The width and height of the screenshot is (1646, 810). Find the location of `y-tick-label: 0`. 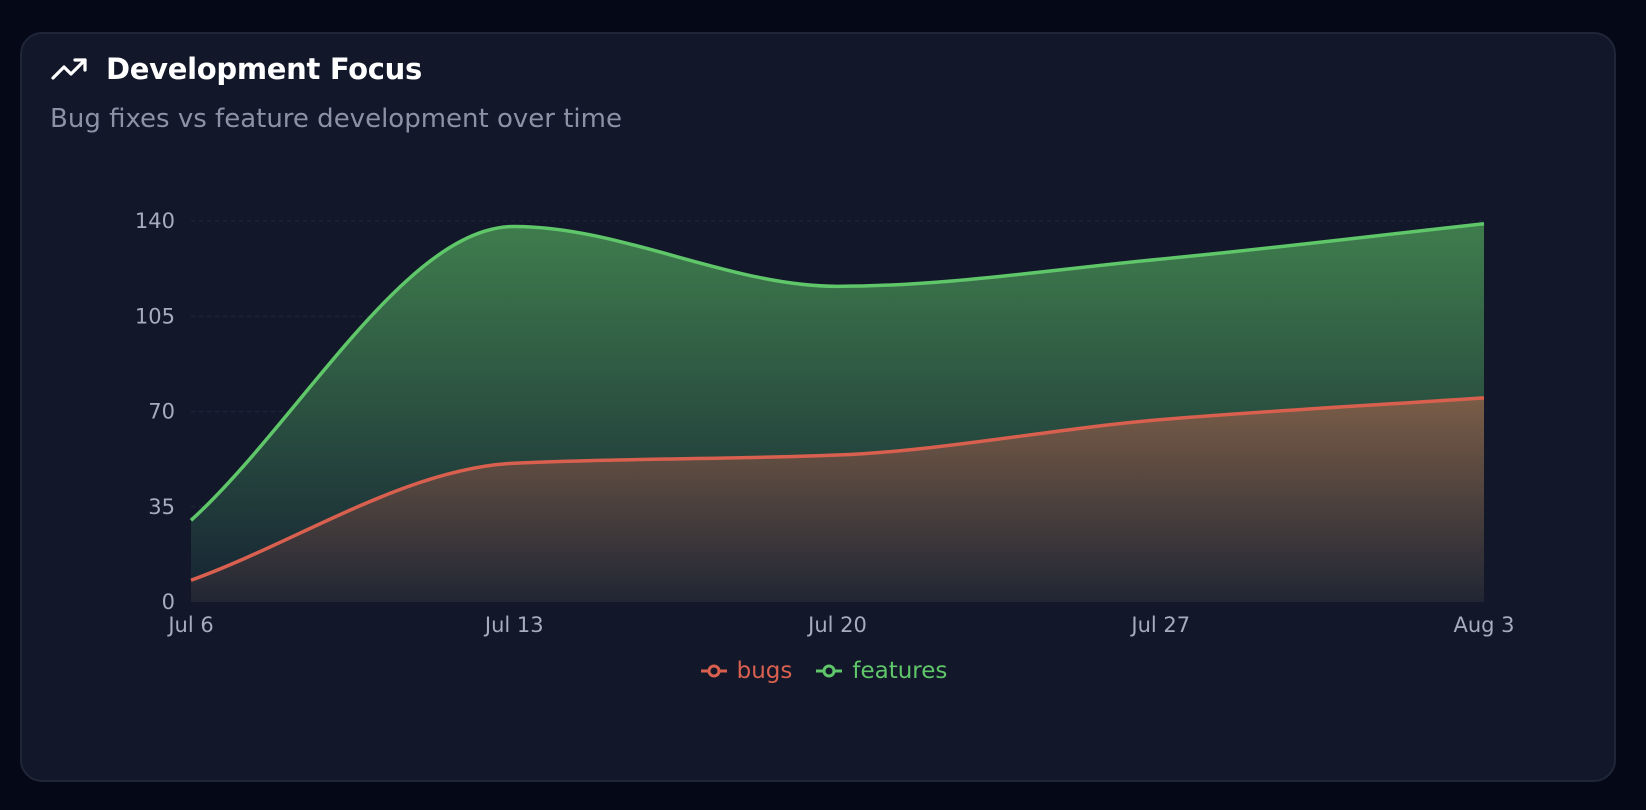

y-tick-label: 0 is located at coordinates (168, 602).